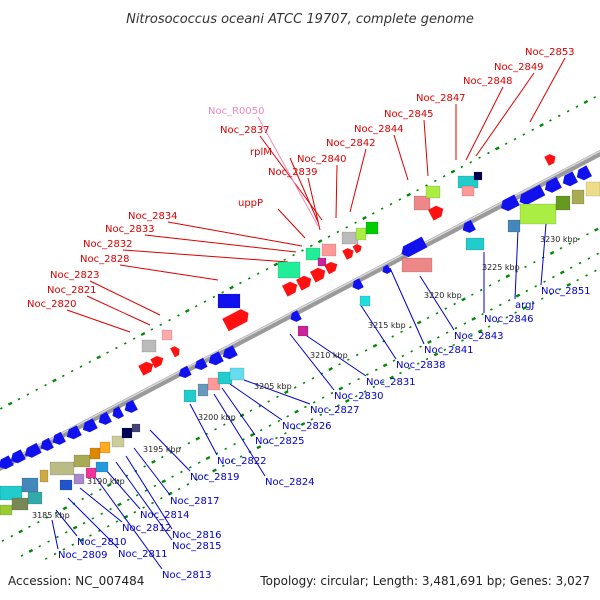 This screenshot has width=600, height=600. Describe the element at coordinates (479, 336) in the screenshot. I see `reverse-gene-label: Noc_2843` at that location.